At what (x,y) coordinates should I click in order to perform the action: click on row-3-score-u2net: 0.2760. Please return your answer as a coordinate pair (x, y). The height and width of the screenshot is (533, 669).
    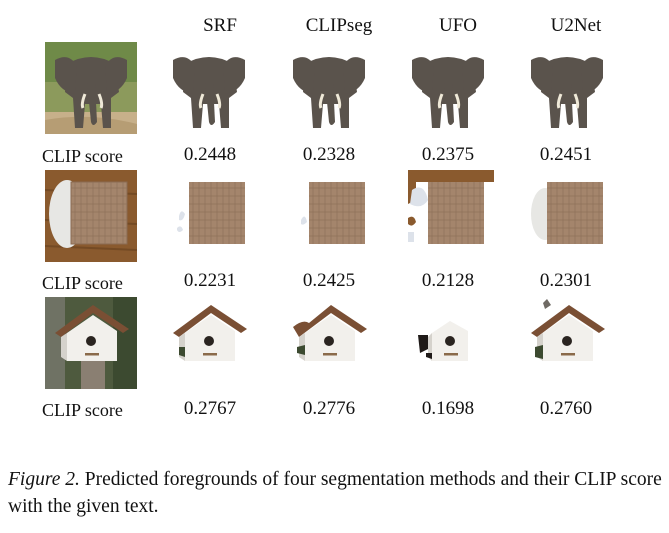
    Looking at the image, I should click on (566, 408).